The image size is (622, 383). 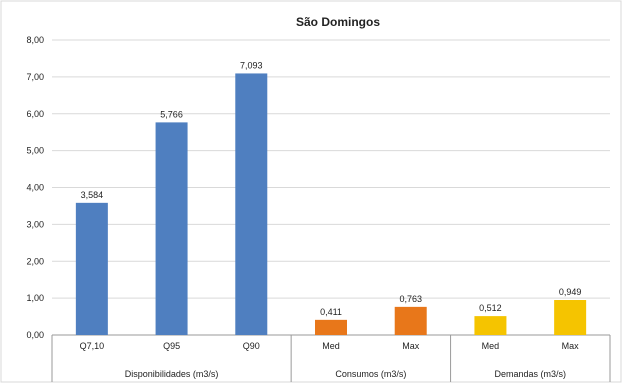 What do you see at coordinates (251, 65) in the screenshot?
I see `data-label: 7,093` at bounding box center [251, 65].